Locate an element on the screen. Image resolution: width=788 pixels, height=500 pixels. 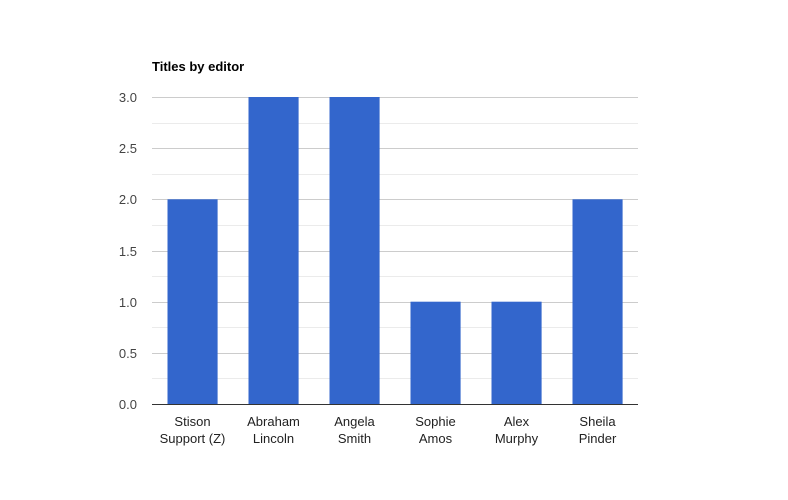
y-axis-ticks: 0.0 0.5 1.0 1.5 2.0 2.5 3.0 is located at coordinates (128, 251).